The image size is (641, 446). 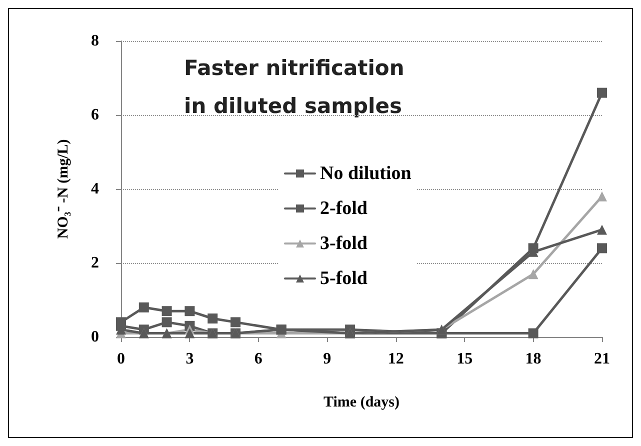 What do you see at coordinates (95, 41) in the screenshot?
I see `y-tick-label: 8` at bounding box center [95, 41].